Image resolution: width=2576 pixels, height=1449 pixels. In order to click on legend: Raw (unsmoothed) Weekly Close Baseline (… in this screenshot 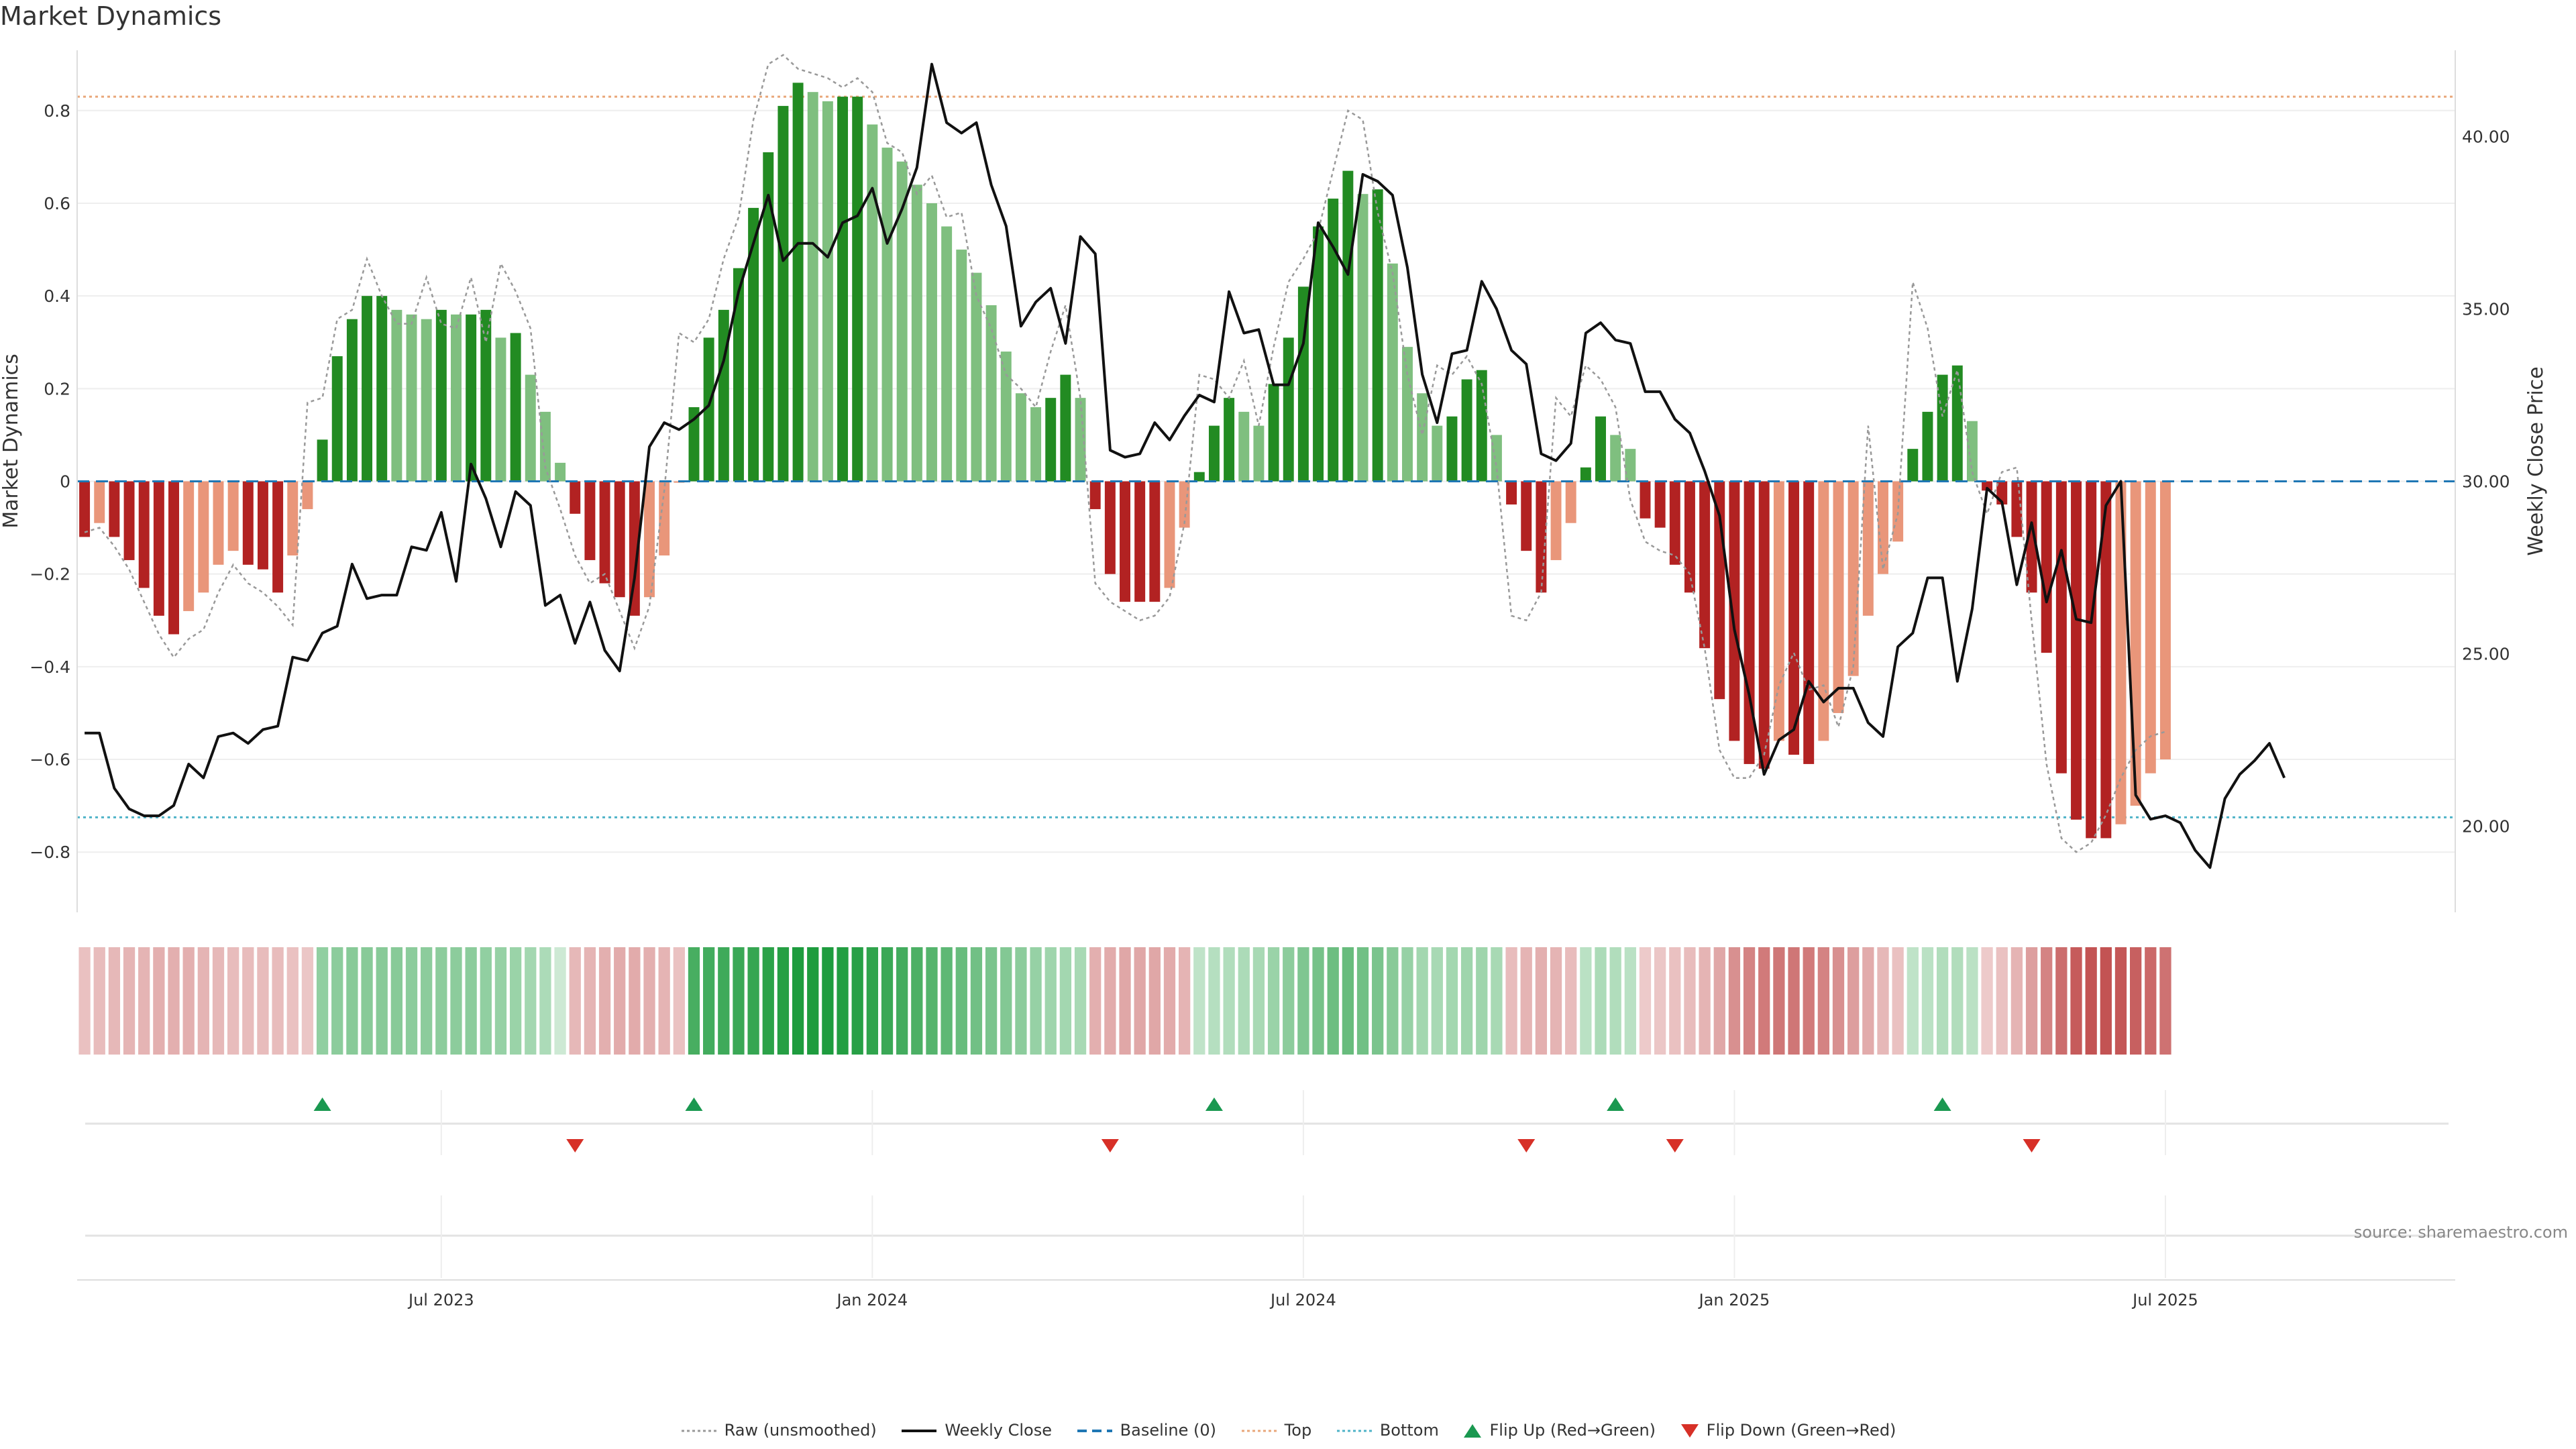, I will do `click(1288, 1430)`.